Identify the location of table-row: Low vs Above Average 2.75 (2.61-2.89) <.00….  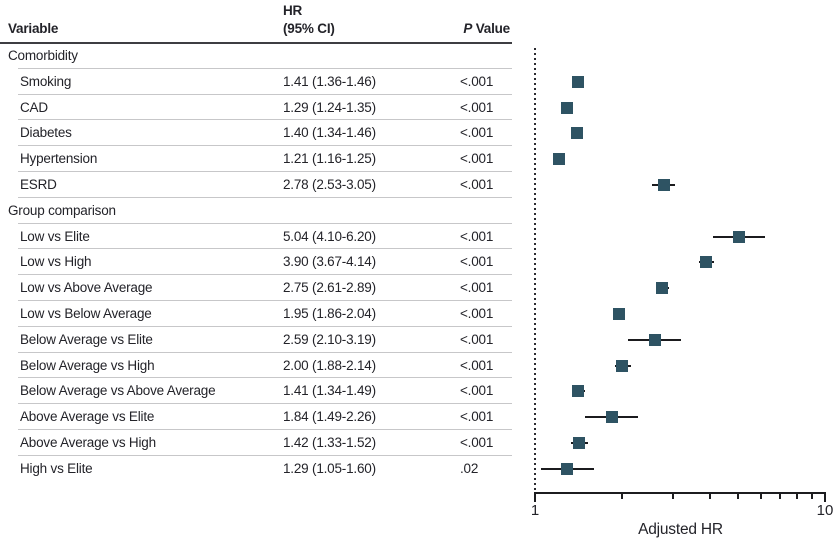
(256, 288).